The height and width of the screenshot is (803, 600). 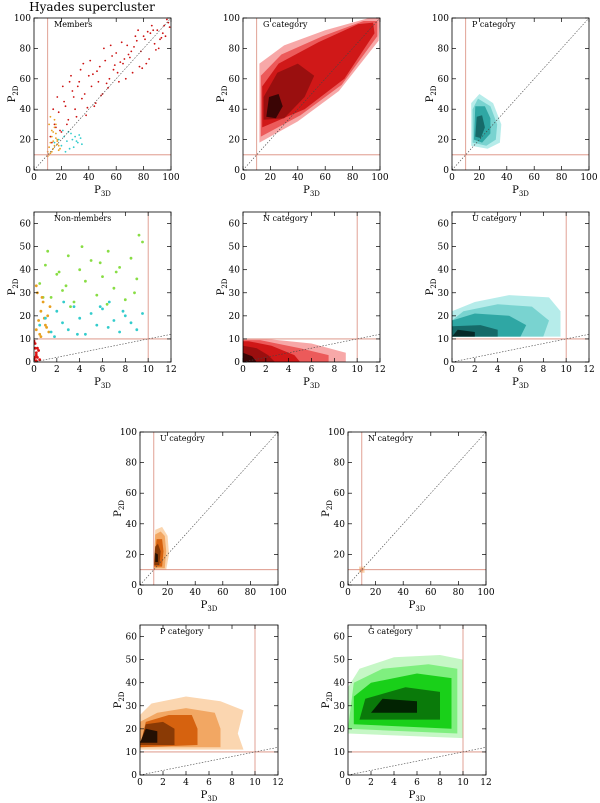 I want to click on x-tick-label: 60, so click(x=431, y=593).